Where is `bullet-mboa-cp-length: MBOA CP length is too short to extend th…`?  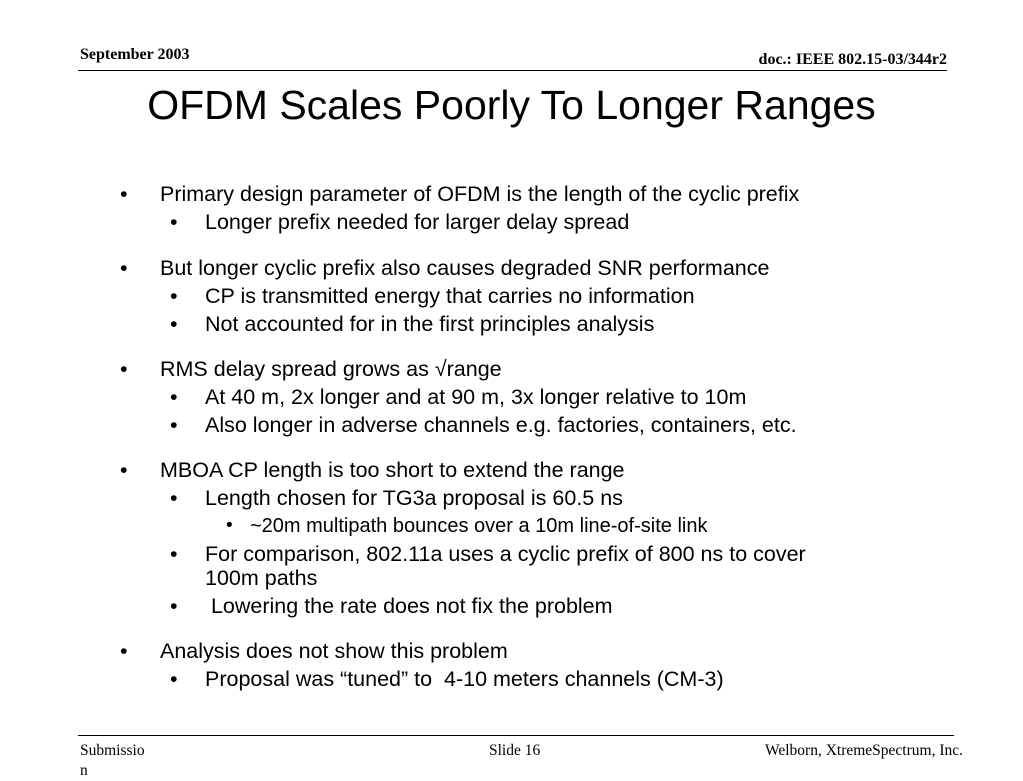 bullet-mboa-cp-length: MBOA CP length is too short to extend th… is located at coordinates (392, 470).